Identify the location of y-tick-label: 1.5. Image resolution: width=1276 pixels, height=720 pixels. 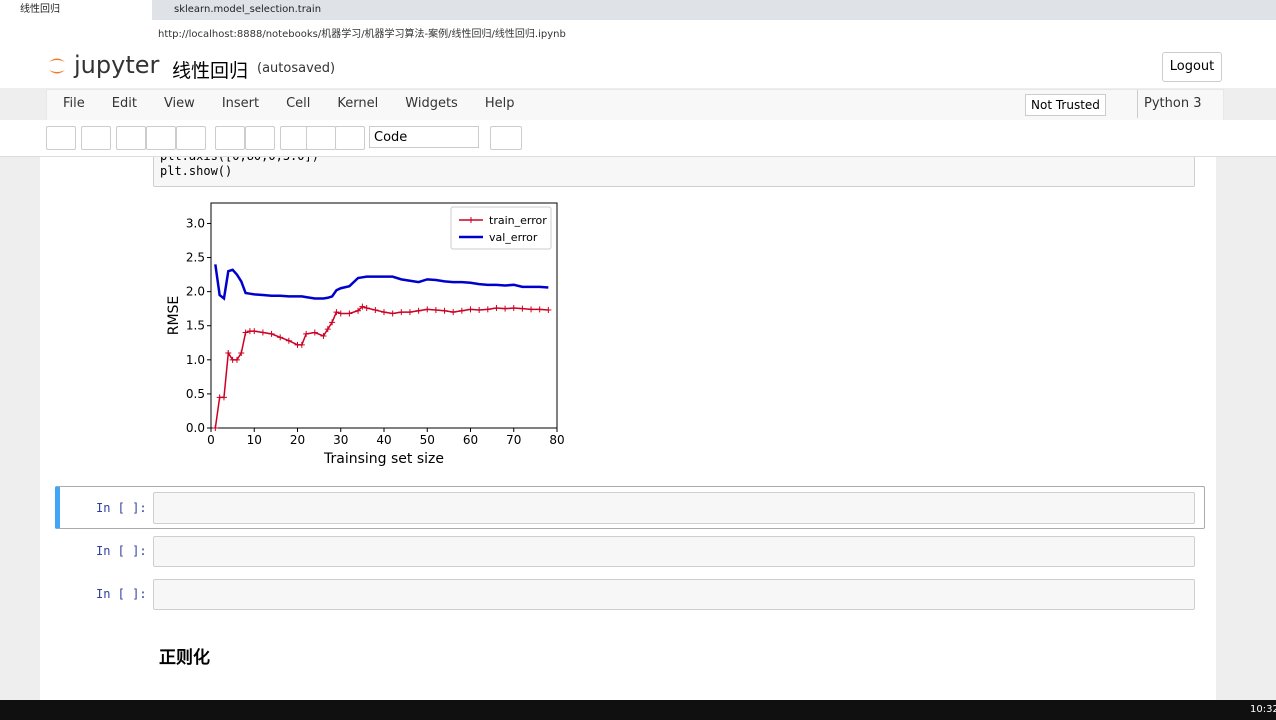
(195, 326).